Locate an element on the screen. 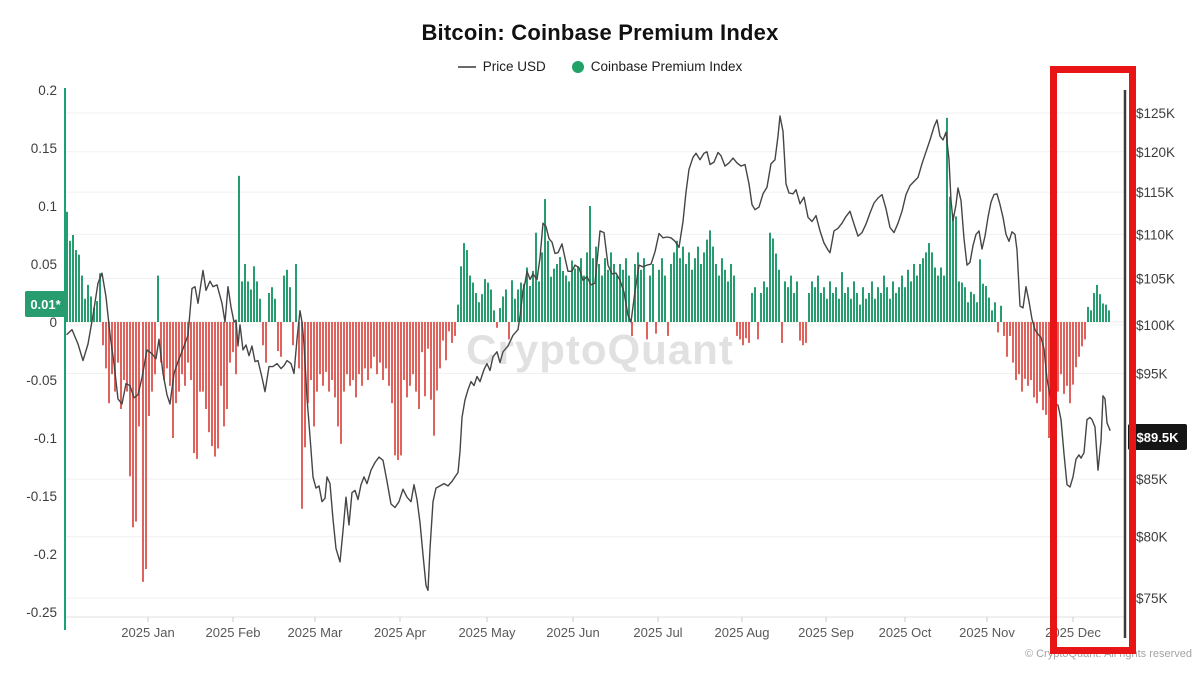 The height and width of the screenshot is (675, 1200). legend-item-premium: Coinbase Premium Index is located at coordinates (656, 66).